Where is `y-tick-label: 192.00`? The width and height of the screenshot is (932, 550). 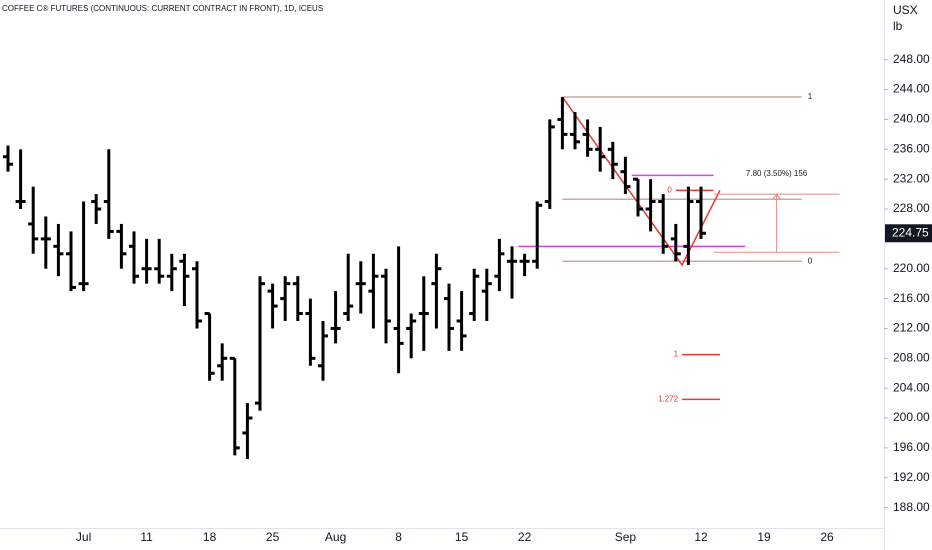
y-tick-label: 192.00 is located at coordinates (911, 477).